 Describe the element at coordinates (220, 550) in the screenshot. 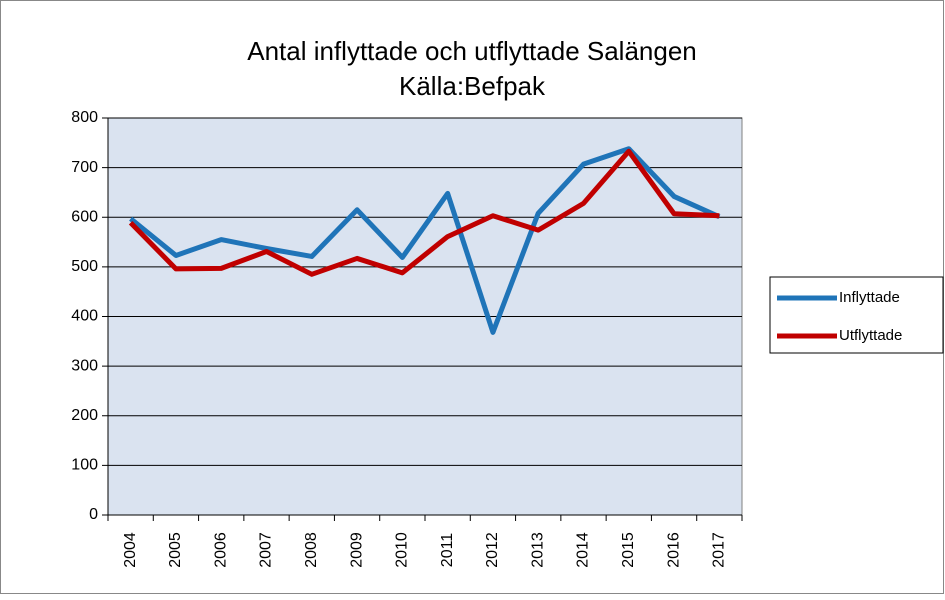

I see `x-tick-label: 2006` at that location.